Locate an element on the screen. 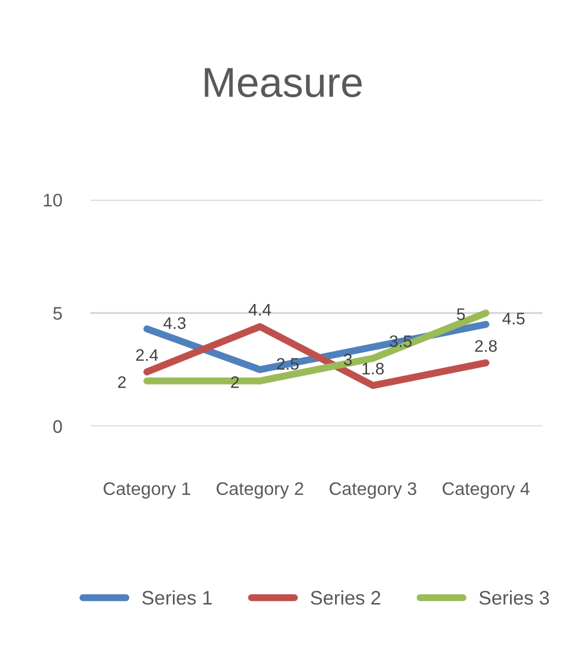 The width and height of the screenshot is (565, 666). data-label: 4.4 is located at coordinates (259, 310).